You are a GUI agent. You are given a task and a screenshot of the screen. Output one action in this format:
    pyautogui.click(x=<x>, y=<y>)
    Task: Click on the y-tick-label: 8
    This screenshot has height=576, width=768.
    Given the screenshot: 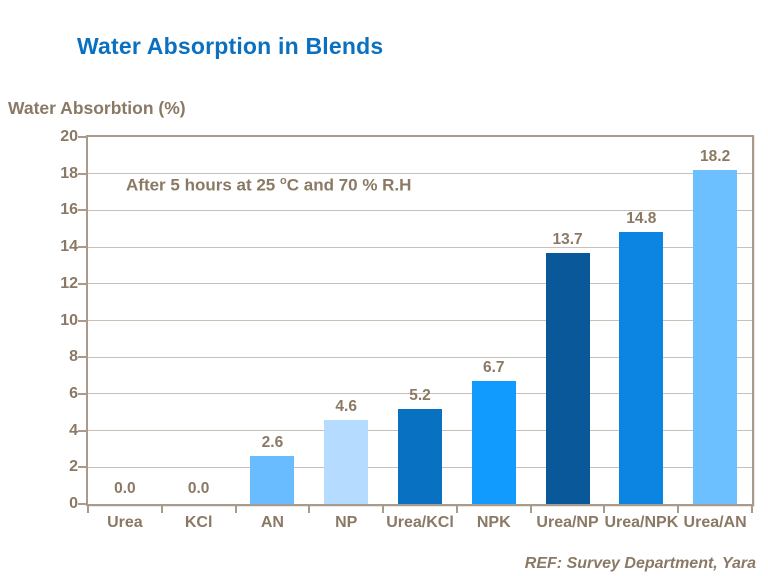 What is the action you would take?
    pyautogui.click(x=73, y=357)
    